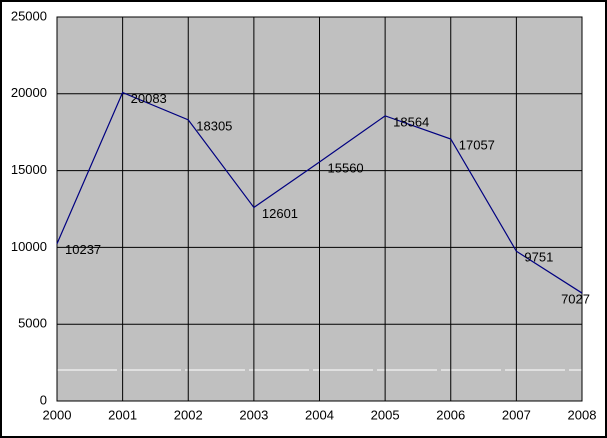 The height and width of the screenshot is (438, 607). What do you see at coordinates (385, 414) in the screenshot?
I see `x-tick-label: 2005` at bounding box center [385, 414].